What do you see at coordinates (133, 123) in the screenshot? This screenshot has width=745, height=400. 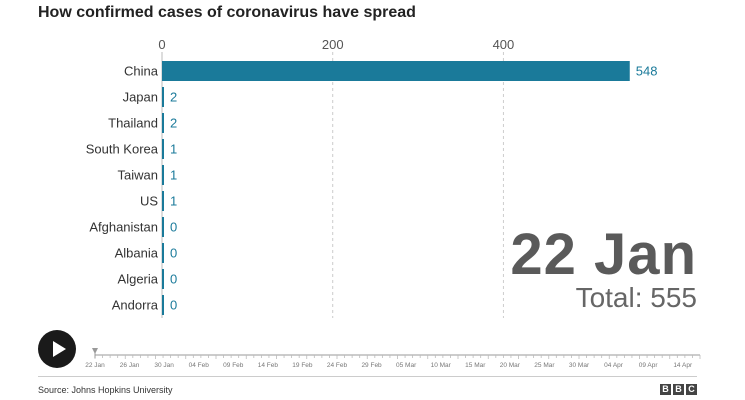 I see `category-label: Thailand` at bounding box center [133, 123].